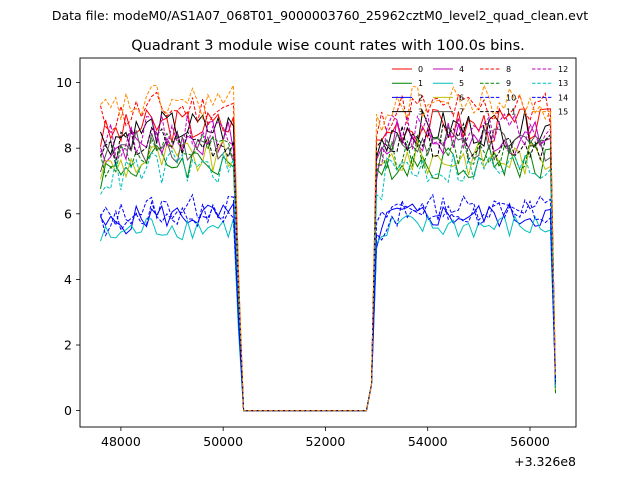  I want to click on x-tick-label: 54000, so click(428, 441).